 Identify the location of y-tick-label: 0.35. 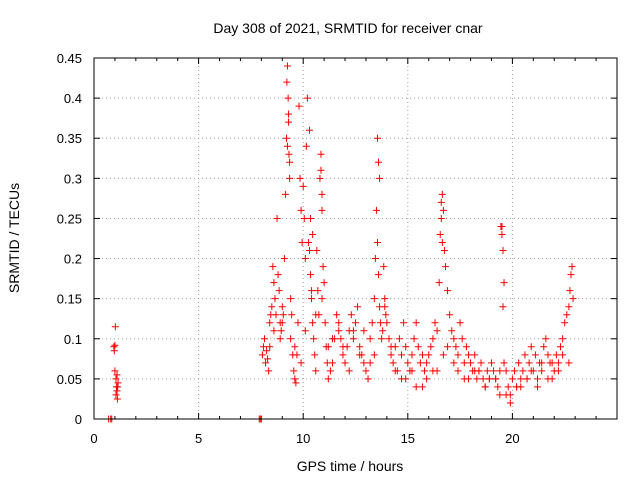
(69, 138).